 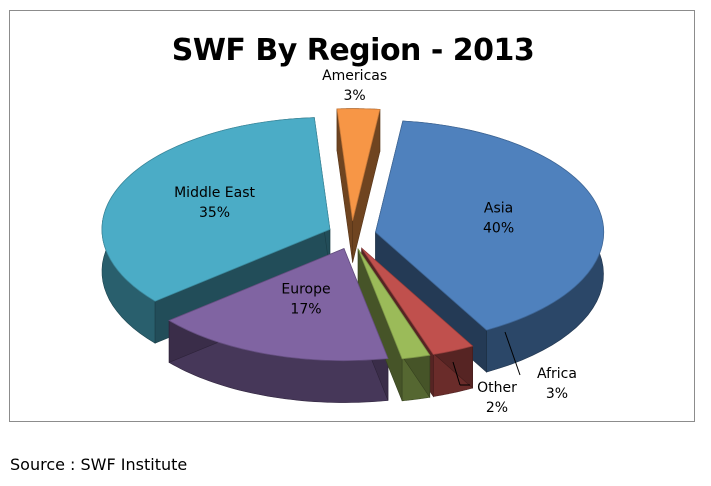 I want to click on slice-value-europe: 17%, so click(x=305, y=309).